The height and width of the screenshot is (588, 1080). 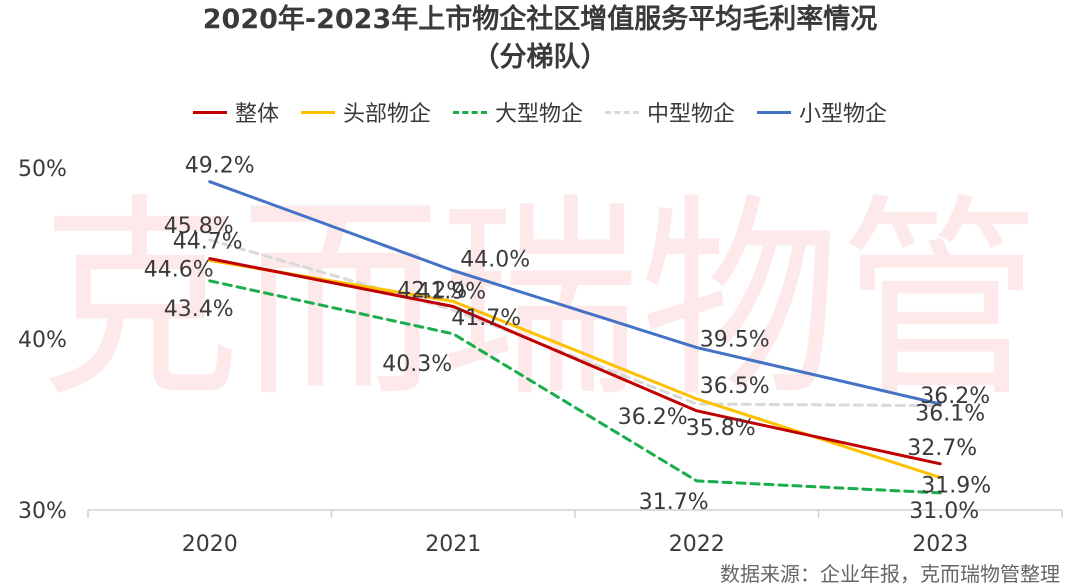 What do you see at coordinates (432, 290) in the screenshot?
I see `data-label: 42.2%` at bounding box center [432, 290].